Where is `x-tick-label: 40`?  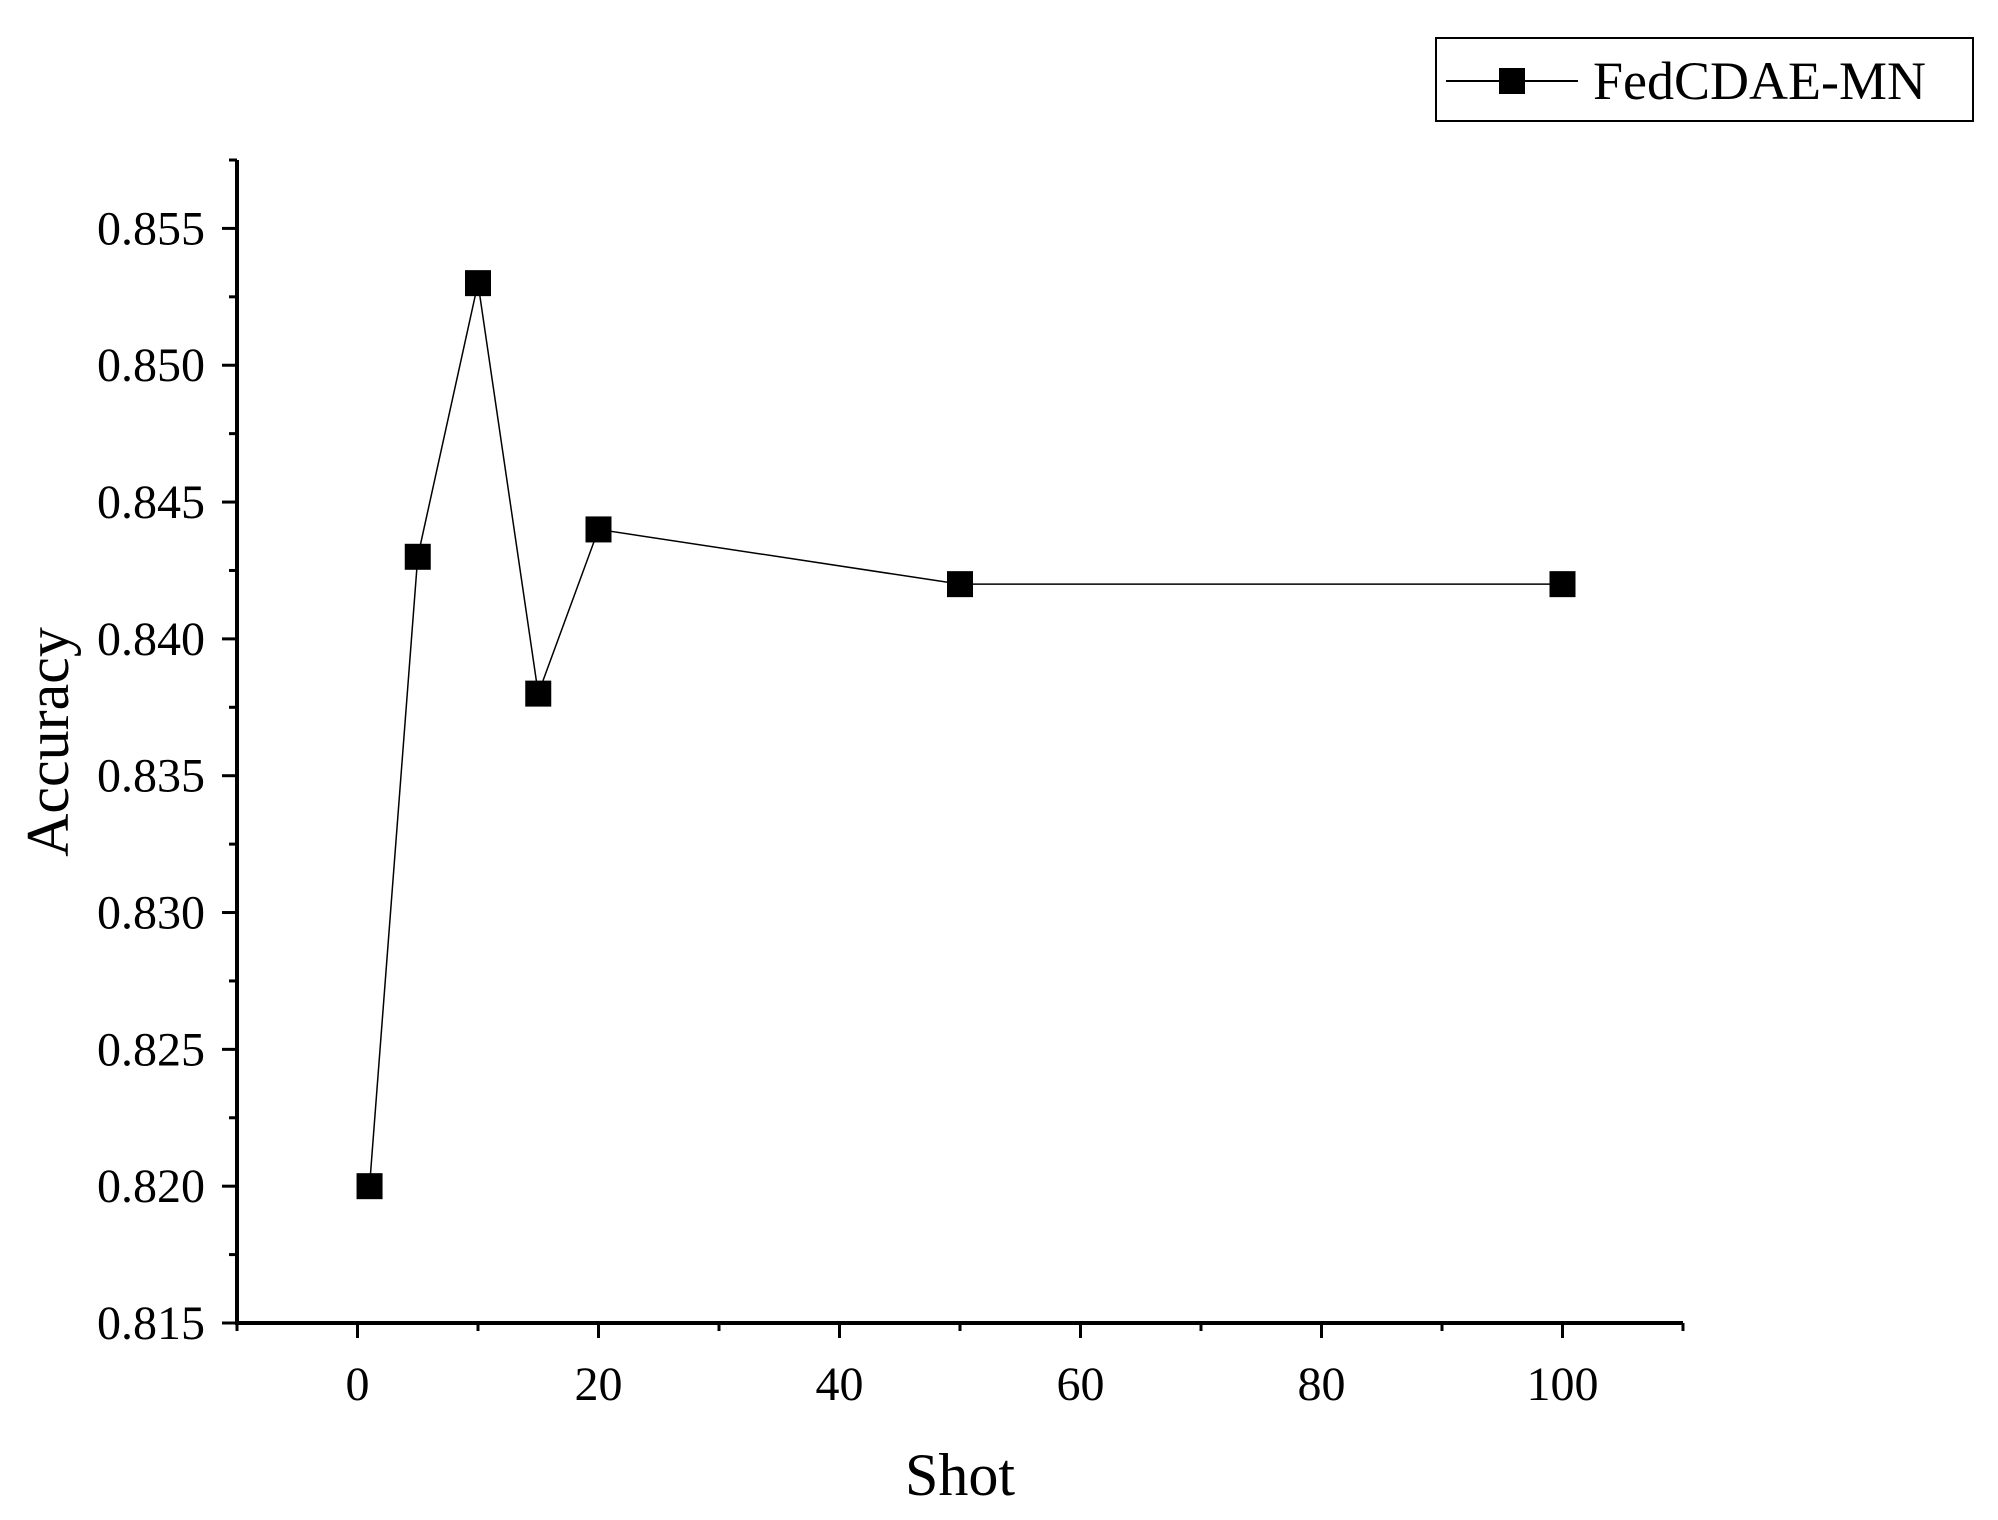 x-tick-label: 40 is located at coordinates (840, 1384).